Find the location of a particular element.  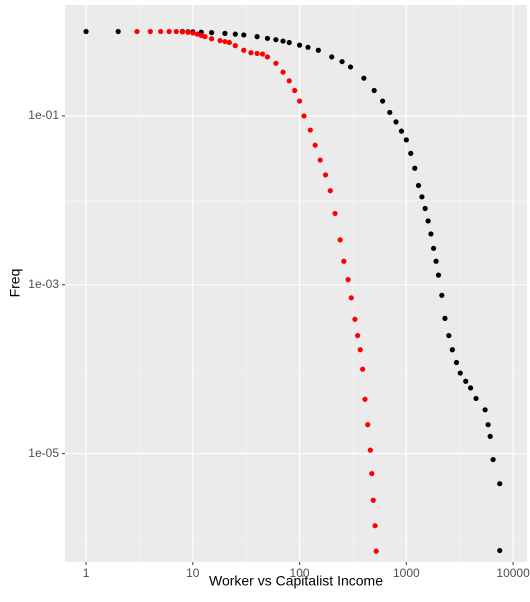

y-tick-label: 1e-05 is located at coordinates (43, 453).